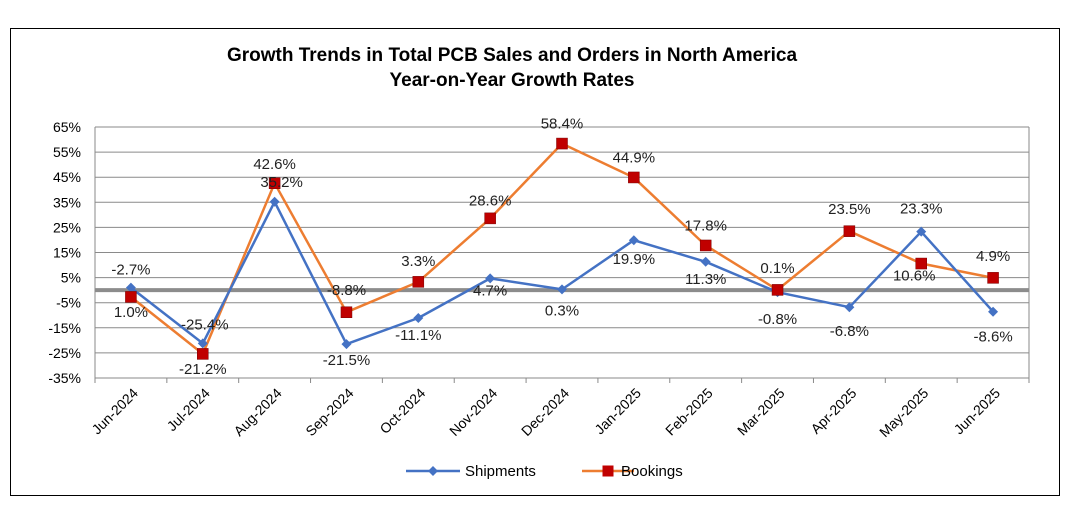  What do you see at coordinates (347, 360) in the screenshot?
I see `shipments-data-label: -21.5%` at bounding box center [347, 360].